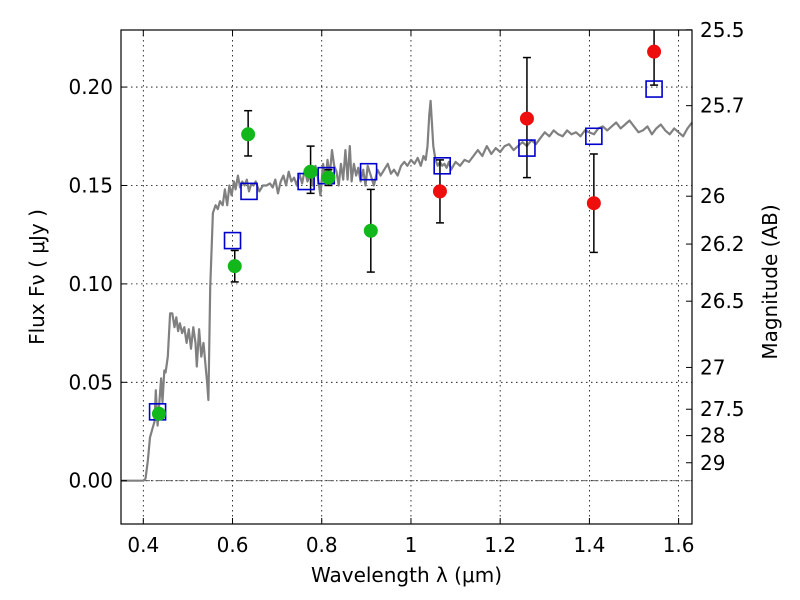  I want to click on x-tick-label: 1.6, so click(679, 545).